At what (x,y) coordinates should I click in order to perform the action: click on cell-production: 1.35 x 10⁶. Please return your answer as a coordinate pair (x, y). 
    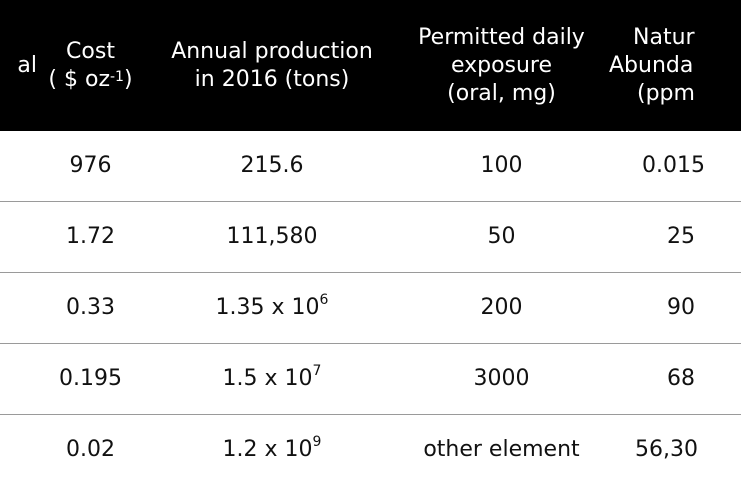
    Looking at the image, I should click on (272, 307).